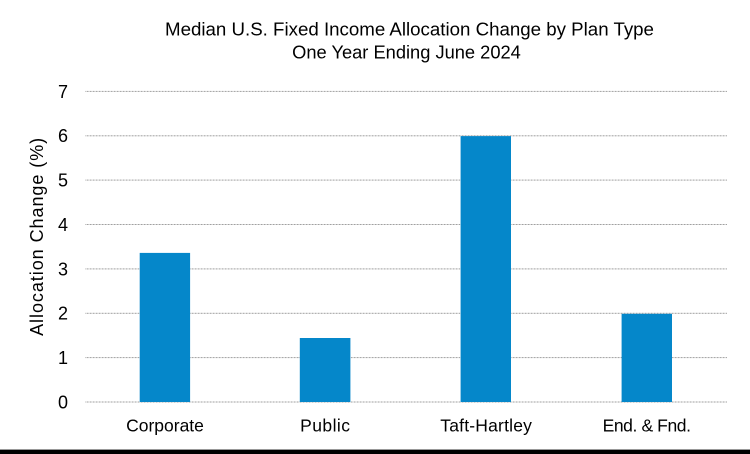  What do you see at coordinates (63, 314) in the screenshot?
I see `svg-text: 2` at bounding box center [63, 314].